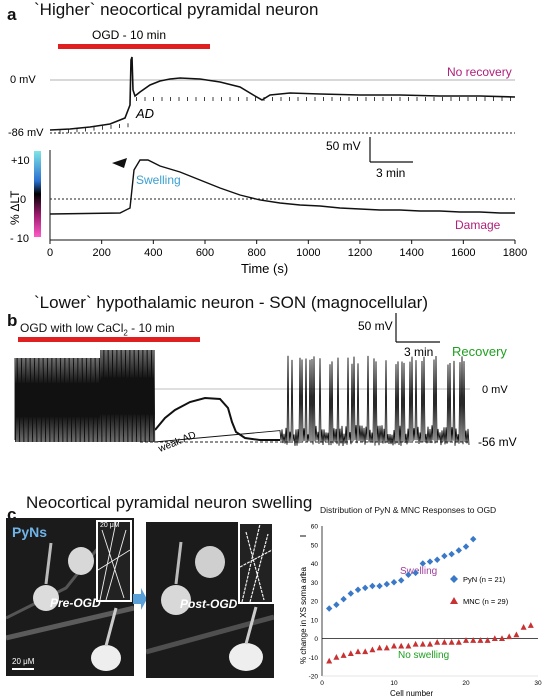 Image resolution: width=553 pixels, height=700 pixels. I want to click on pre-ogd-image, so click(70, 597).